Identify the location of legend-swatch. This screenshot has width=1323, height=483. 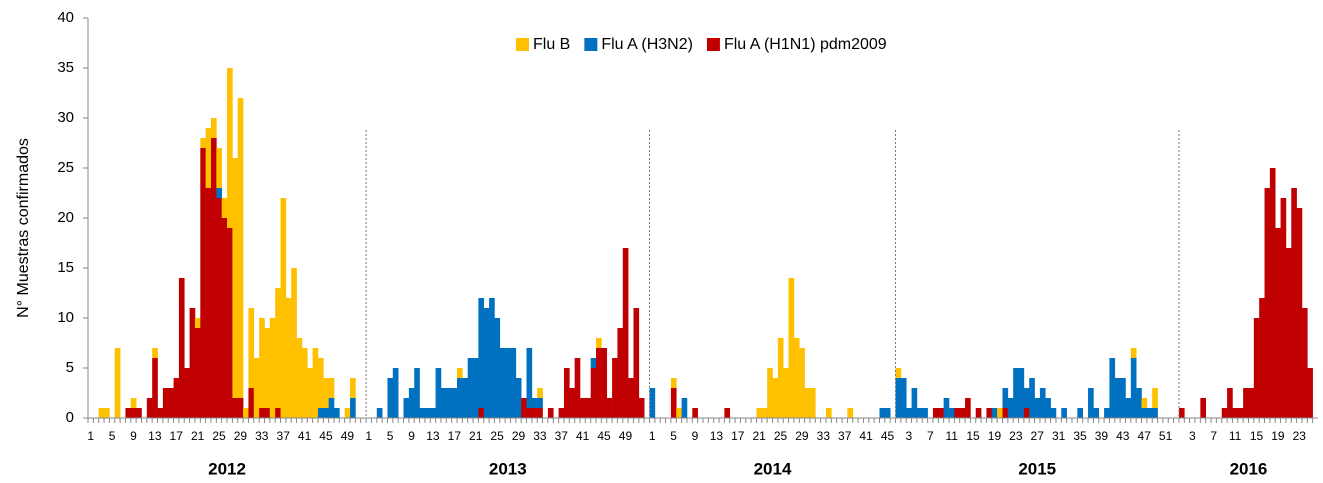
(522, 44).